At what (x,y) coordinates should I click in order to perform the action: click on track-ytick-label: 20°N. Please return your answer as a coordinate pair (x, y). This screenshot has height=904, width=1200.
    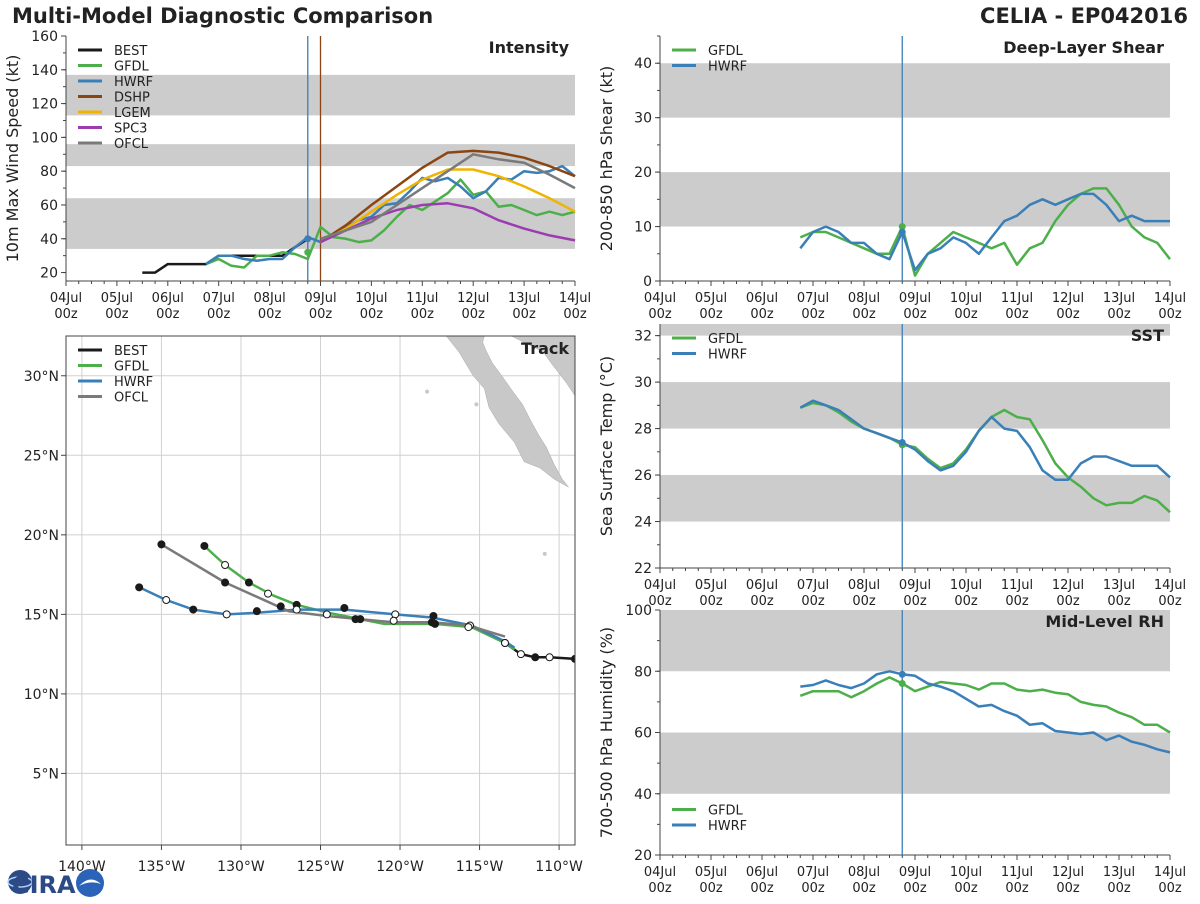
    Looking at the image, I should click on (41, 536).